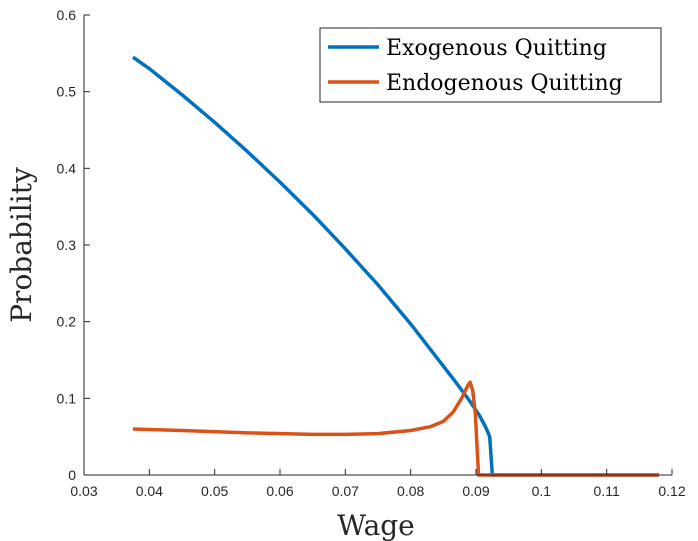 Image resolution: width=698 pixels, height=541 pixels. I want to click on y-tick-label: 0, so click(72, 475).